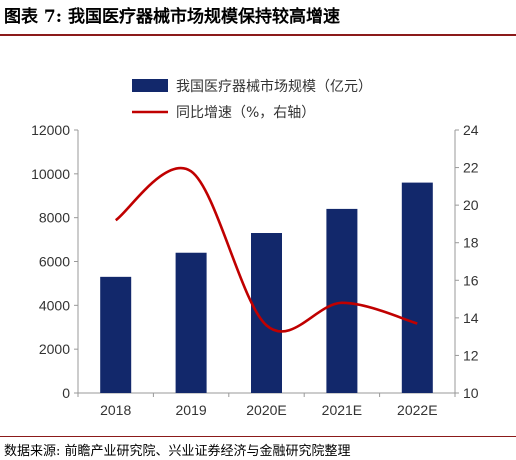 The image size is (516, 460). What do you see at coordinates (266, 410) in the screenshot?
I see `x-tick-label: 2020E` at bounding box center [266, 410].